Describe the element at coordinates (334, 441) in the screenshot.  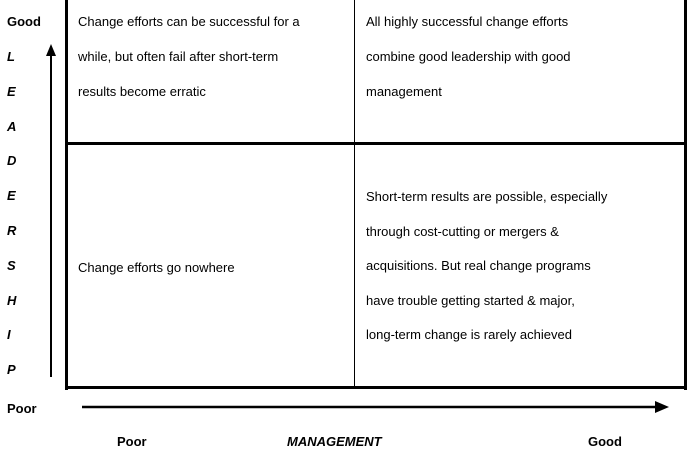
I see `x-axis-title: MANAGEMENT` at that location.